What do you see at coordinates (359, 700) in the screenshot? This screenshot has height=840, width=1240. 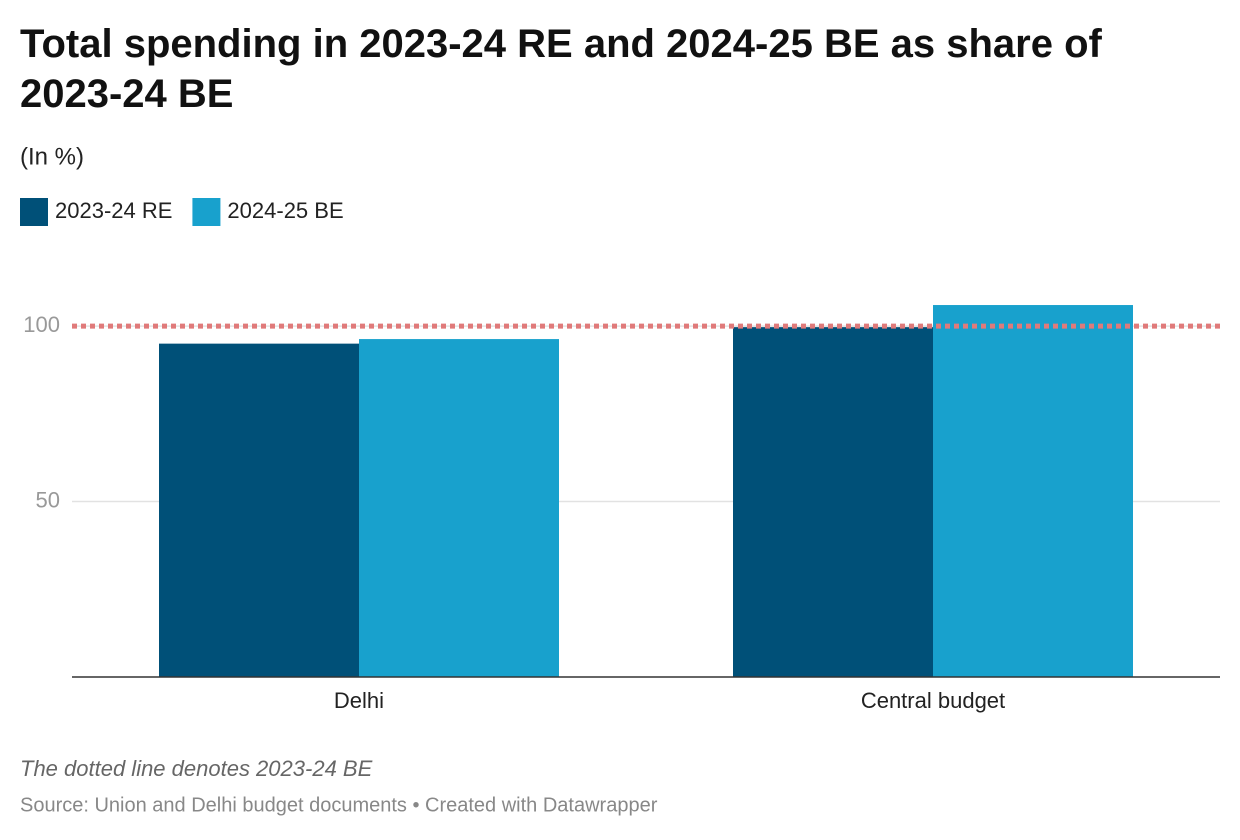 I see `x-tick-label: Delhi` at bounding box center [359, 700].